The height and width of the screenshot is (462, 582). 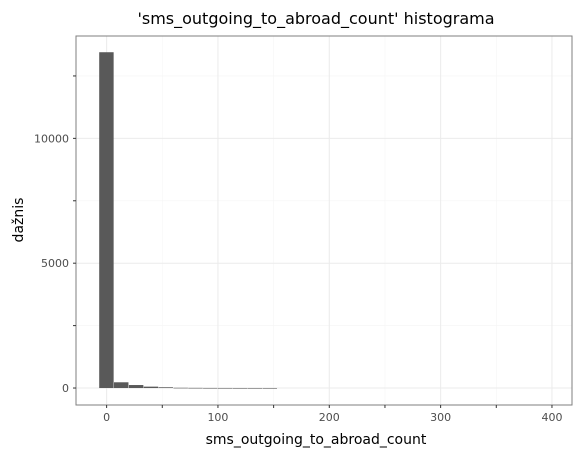 I want to click on x-tick-label: 0, so click(x=106, y=417).